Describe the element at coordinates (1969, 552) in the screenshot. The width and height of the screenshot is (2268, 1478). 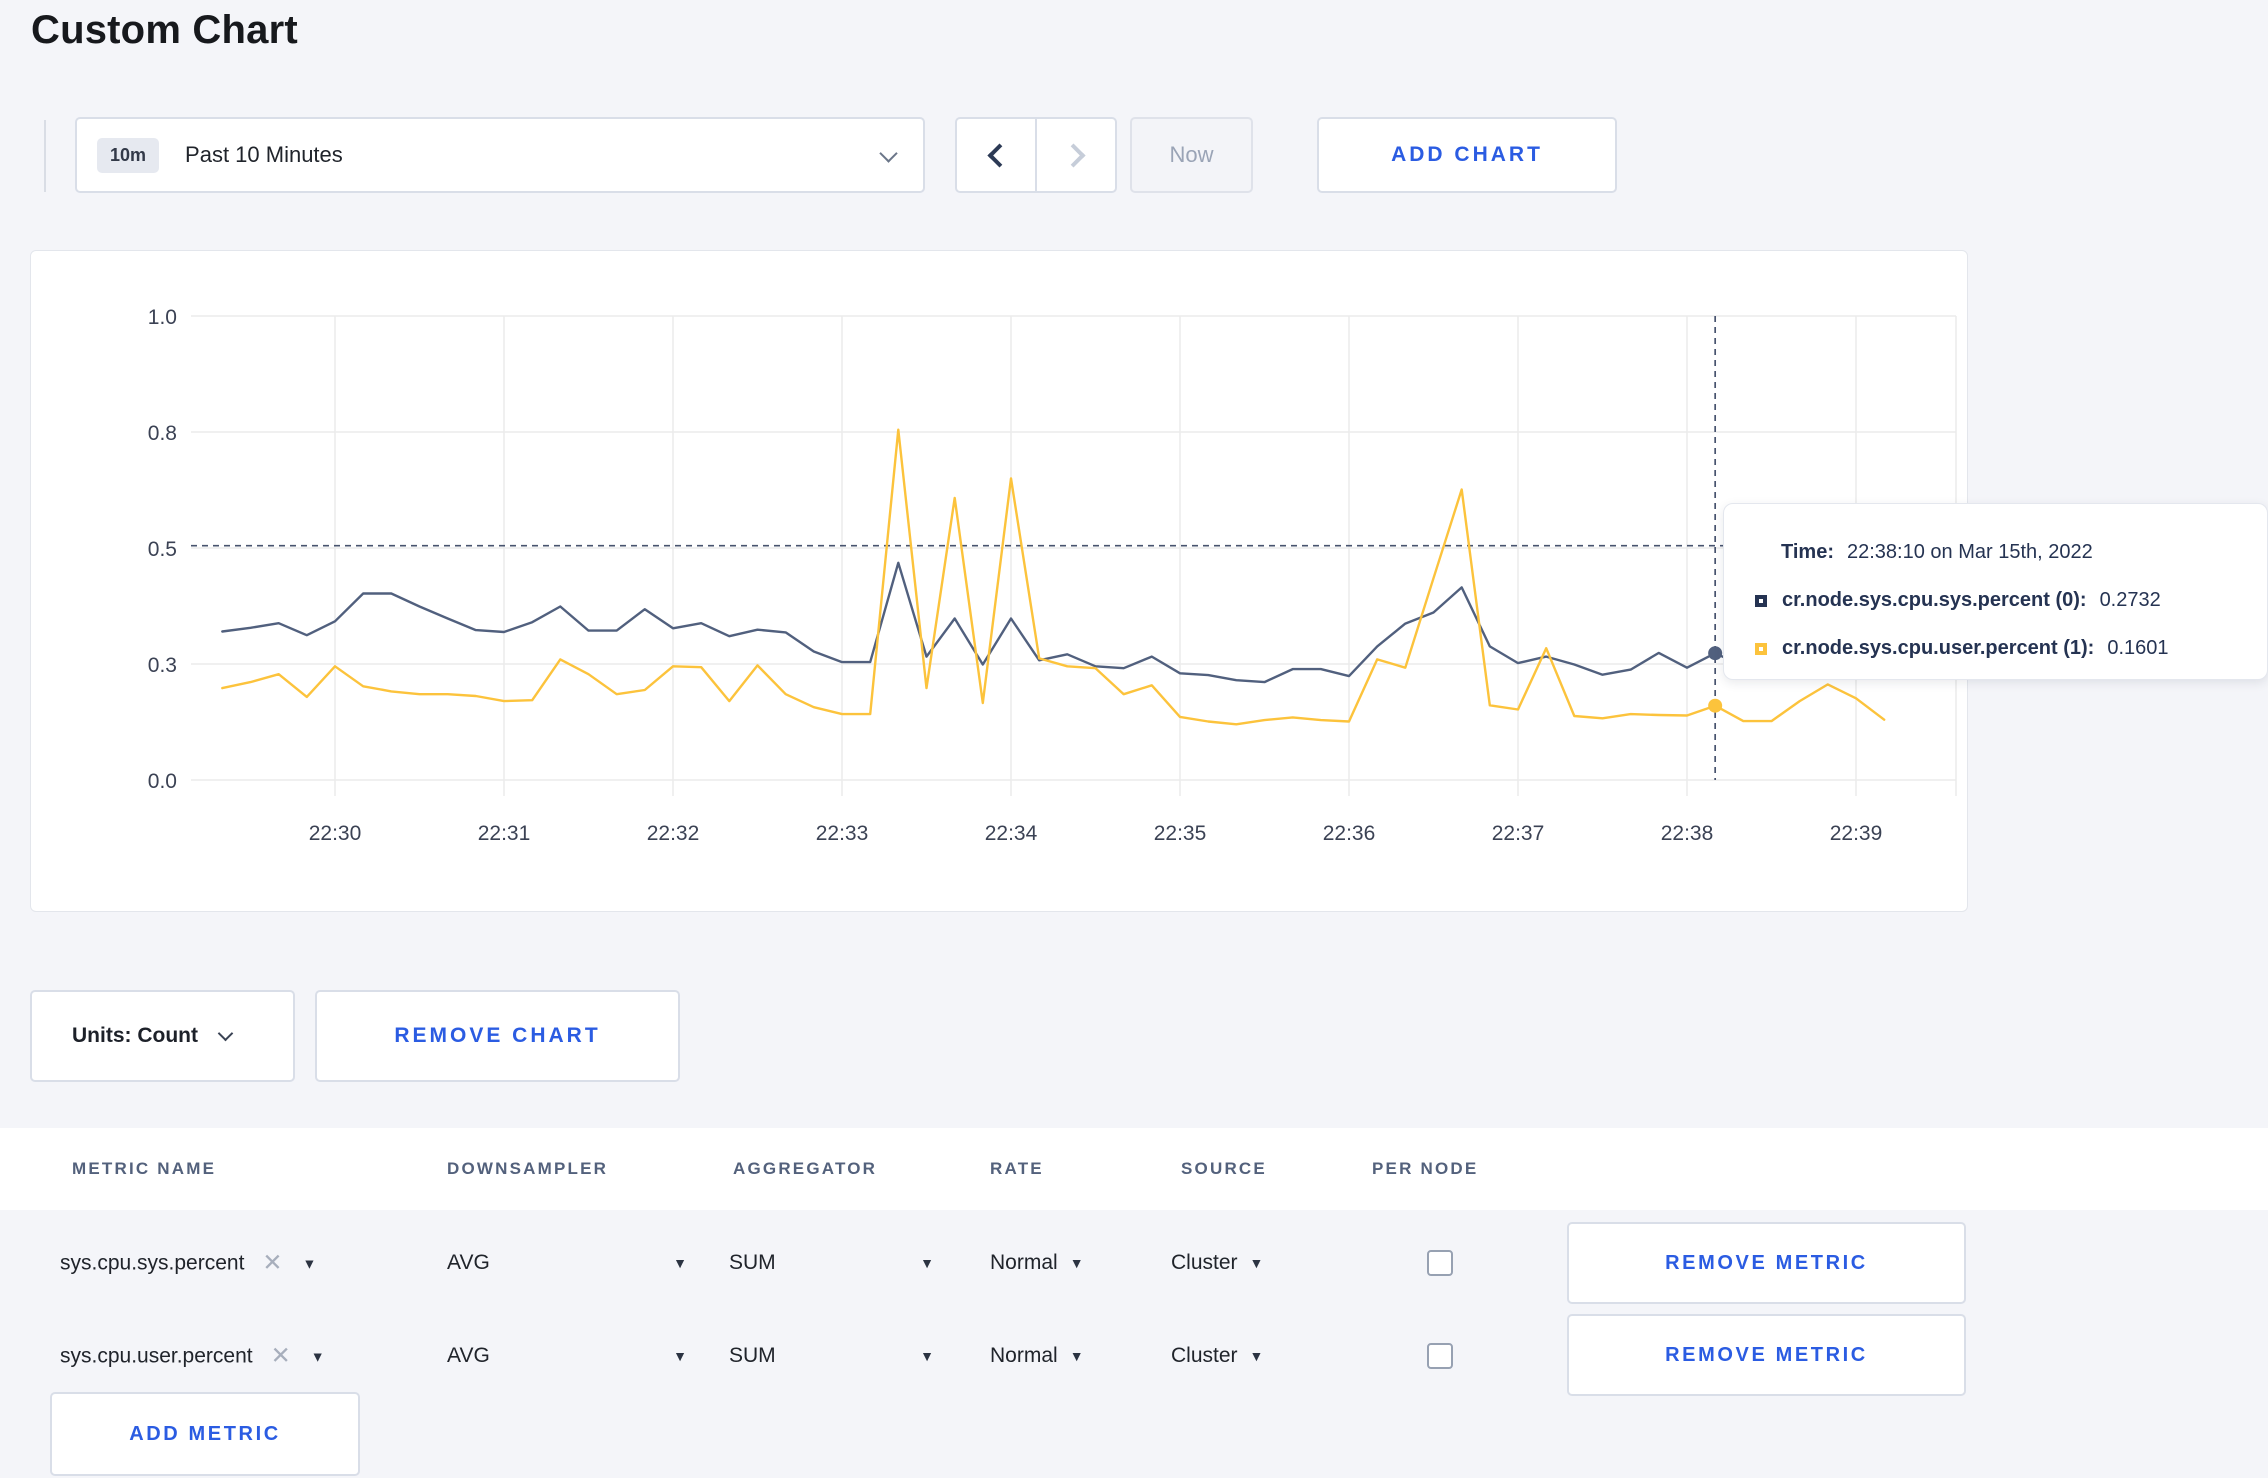
I see `tooltip-time-value: 22:38:10 on Mar 15th, 2022` at that location.